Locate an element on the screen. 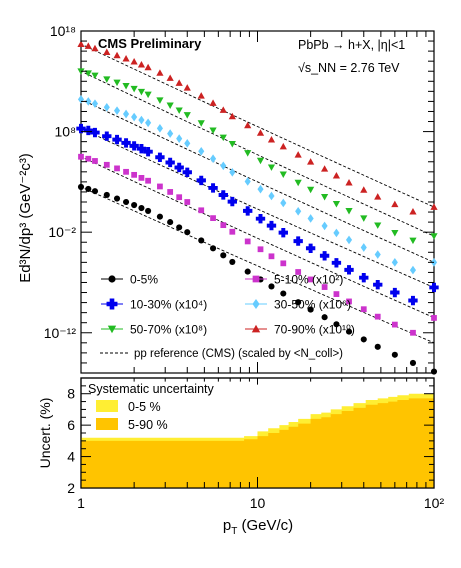 The width and height of the screenshot is (461, 568). top-y-tick-label: 10⁸ is located at coordinates (66, 132).